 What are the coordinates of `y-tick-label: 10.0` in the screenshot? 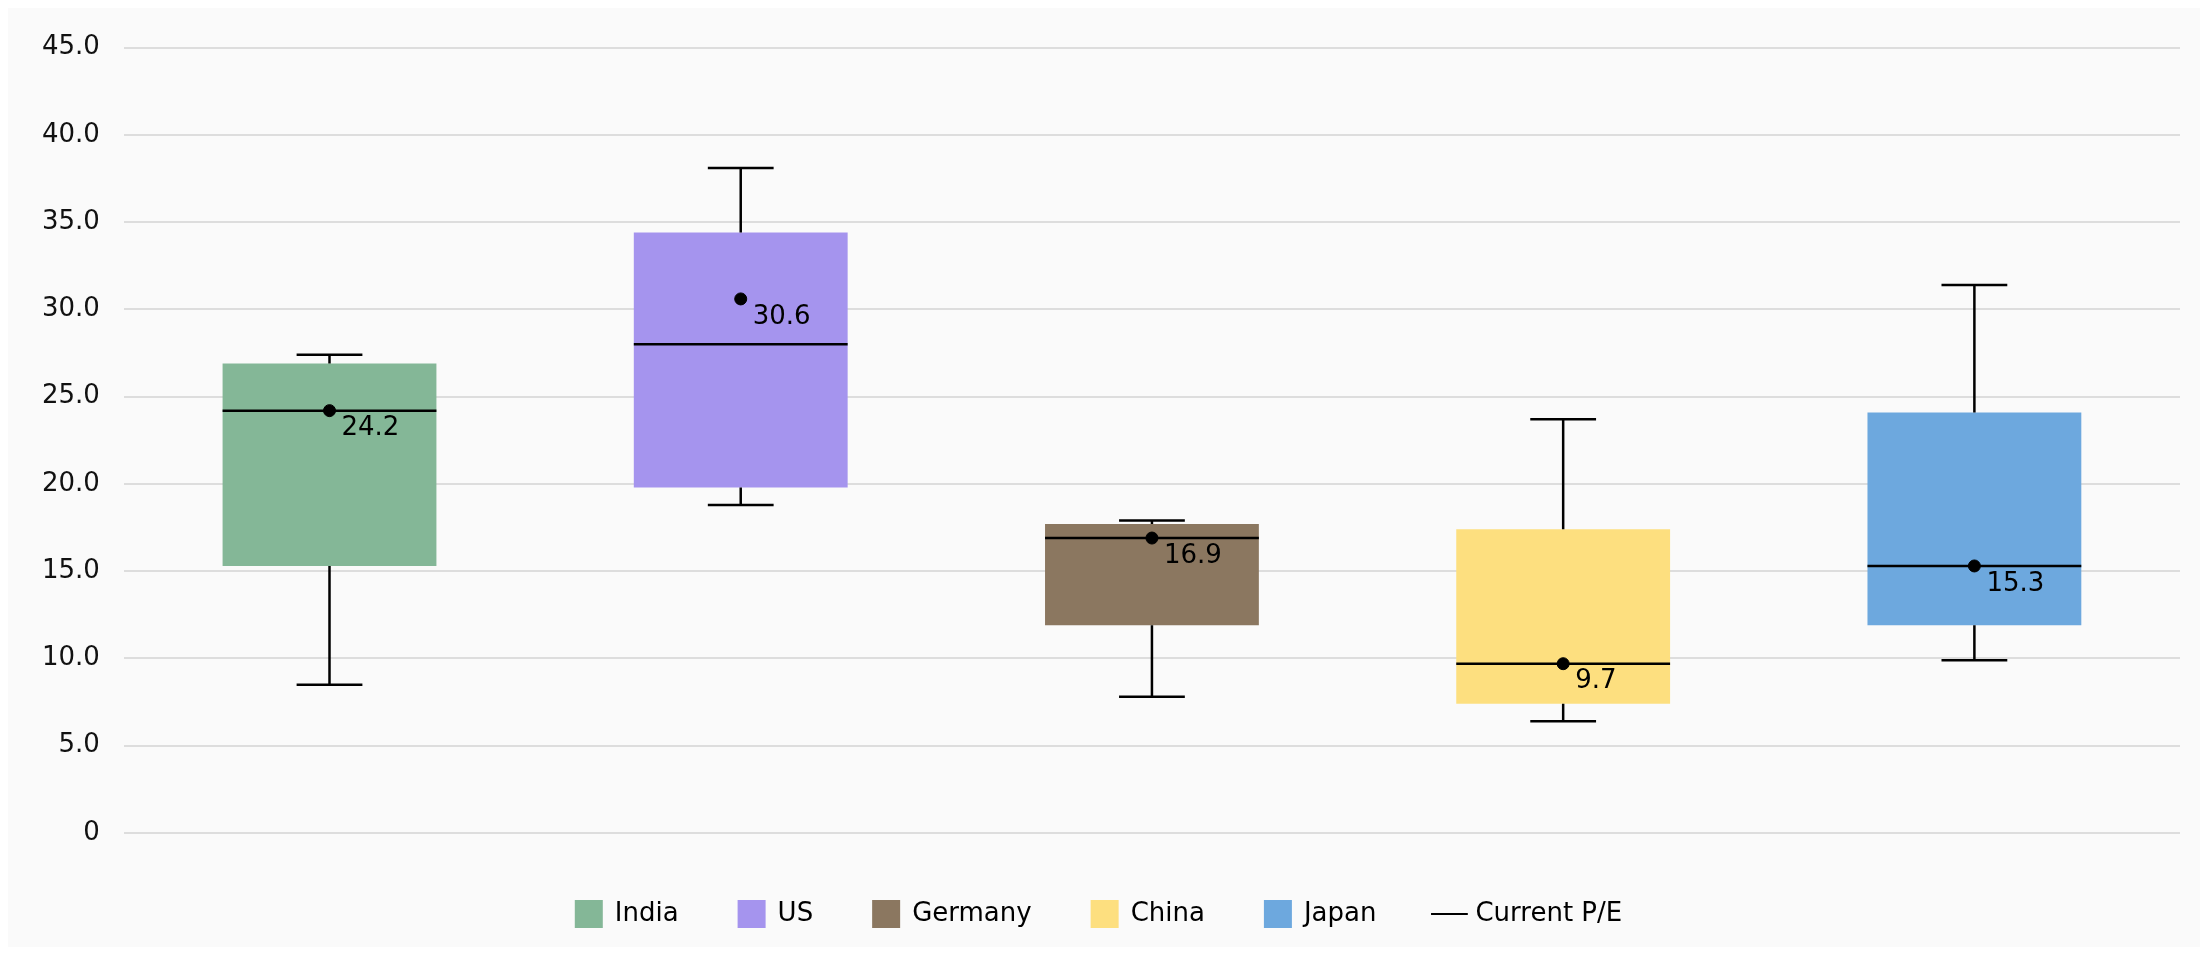 It's located at (71, 656).